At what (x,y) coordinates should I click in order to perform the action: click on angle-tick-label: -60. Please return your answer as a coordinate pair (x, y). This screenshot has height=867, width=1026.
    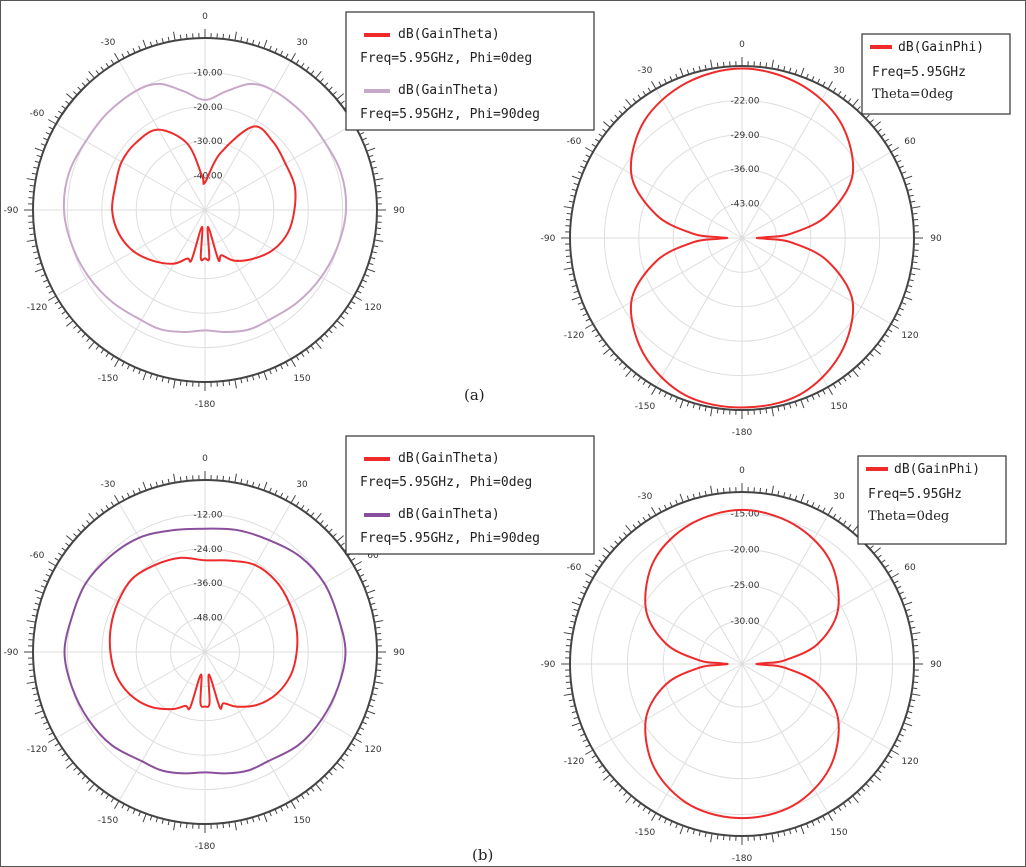
    Looking at the image, I should click on (574, 568).